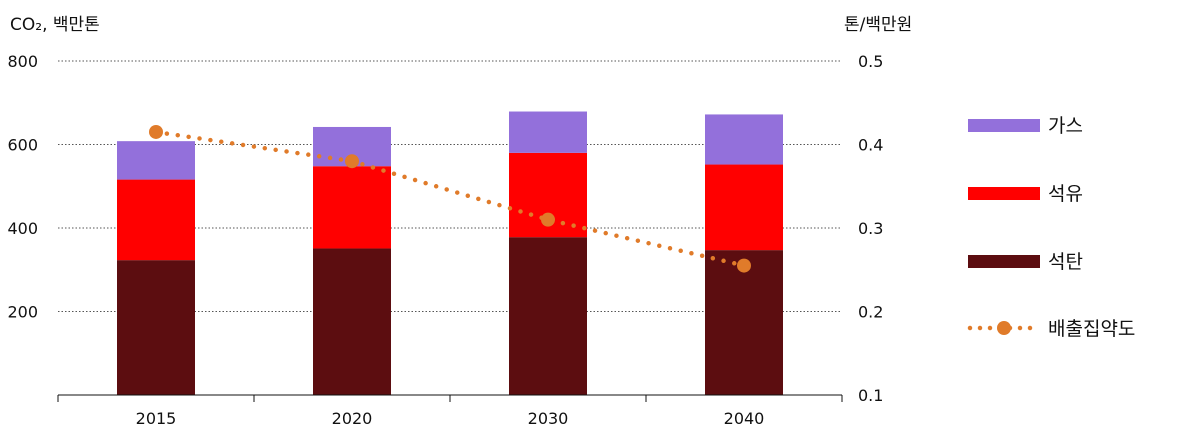 The height and width of the screenshot is (444, 1200). Describe the element at coordinates (1091, 329) in the screenshot. I see `legend-label: 배출집약도` at that location.